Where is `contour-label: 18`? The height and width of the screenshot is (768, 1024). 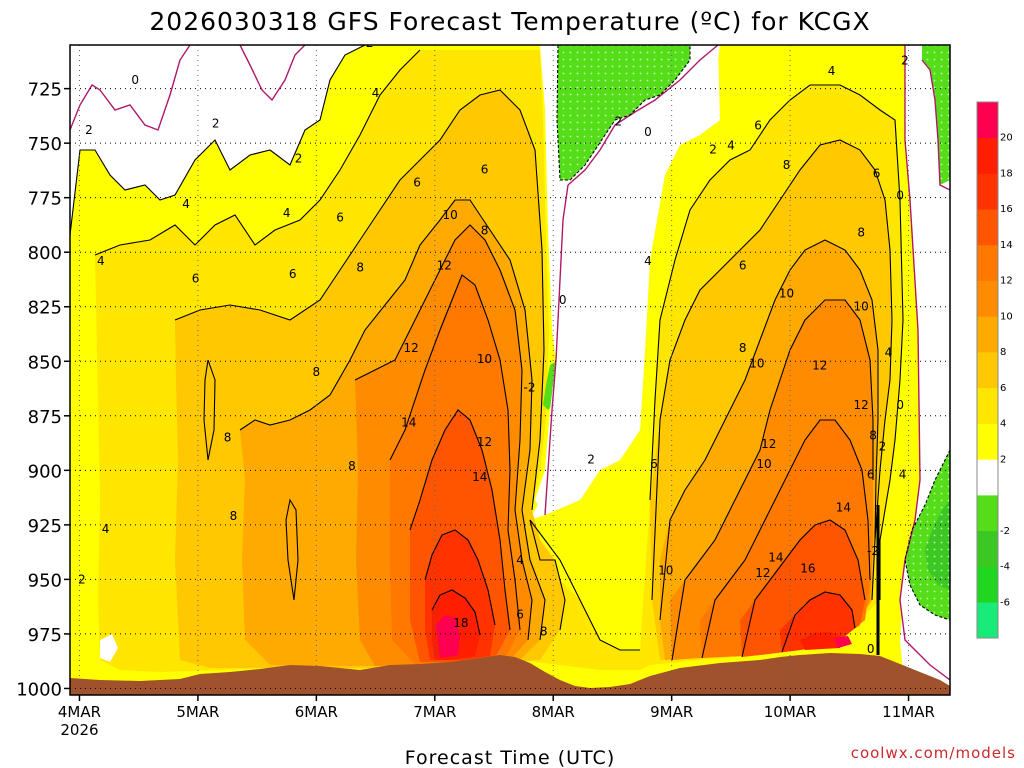
contour-label: 18 is located at coordinates (460, 623).